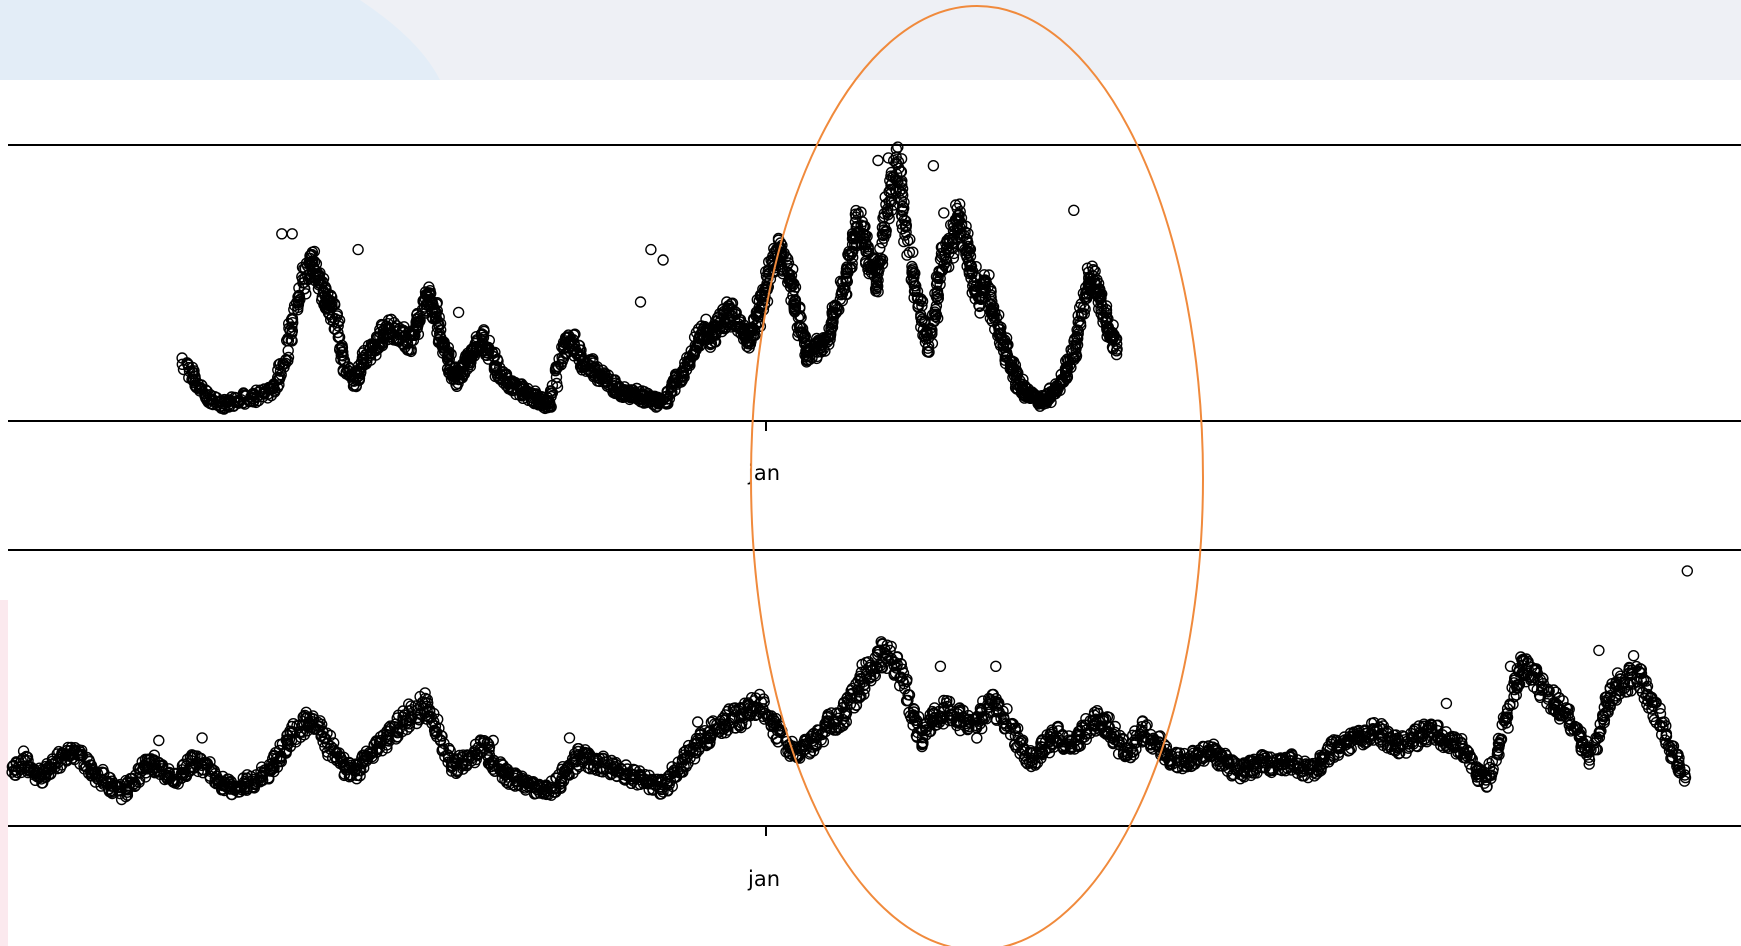 The height and width of the screenshot is (946, 1741). I want to click on backdrop-swoosh, so click(220, 40).